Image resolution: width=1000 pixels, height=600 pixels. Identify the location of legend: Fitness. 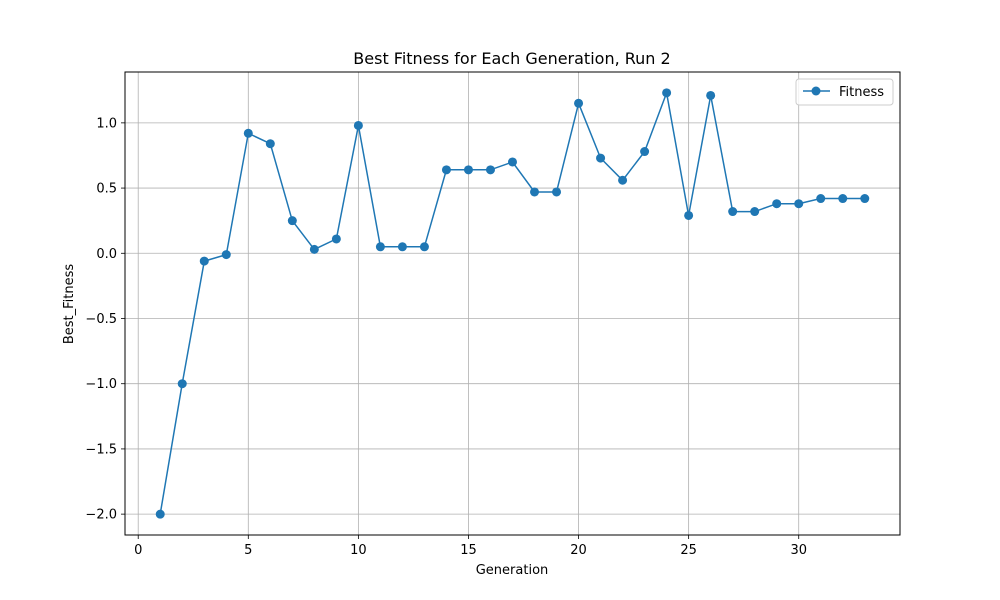
(844, 92).